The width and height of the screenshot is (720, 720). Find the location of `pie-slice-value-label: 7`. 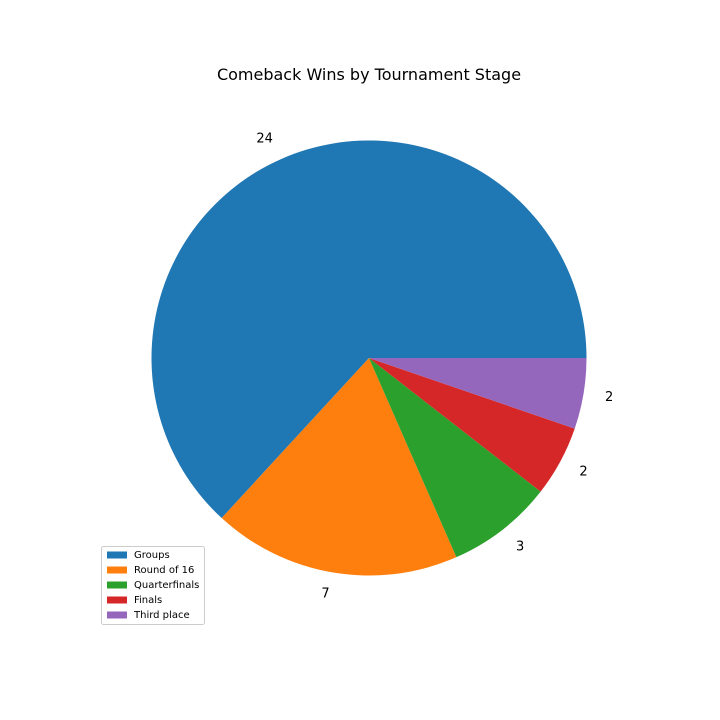

pie-slice-value-label: 7 is located at coordinates (325, 593).